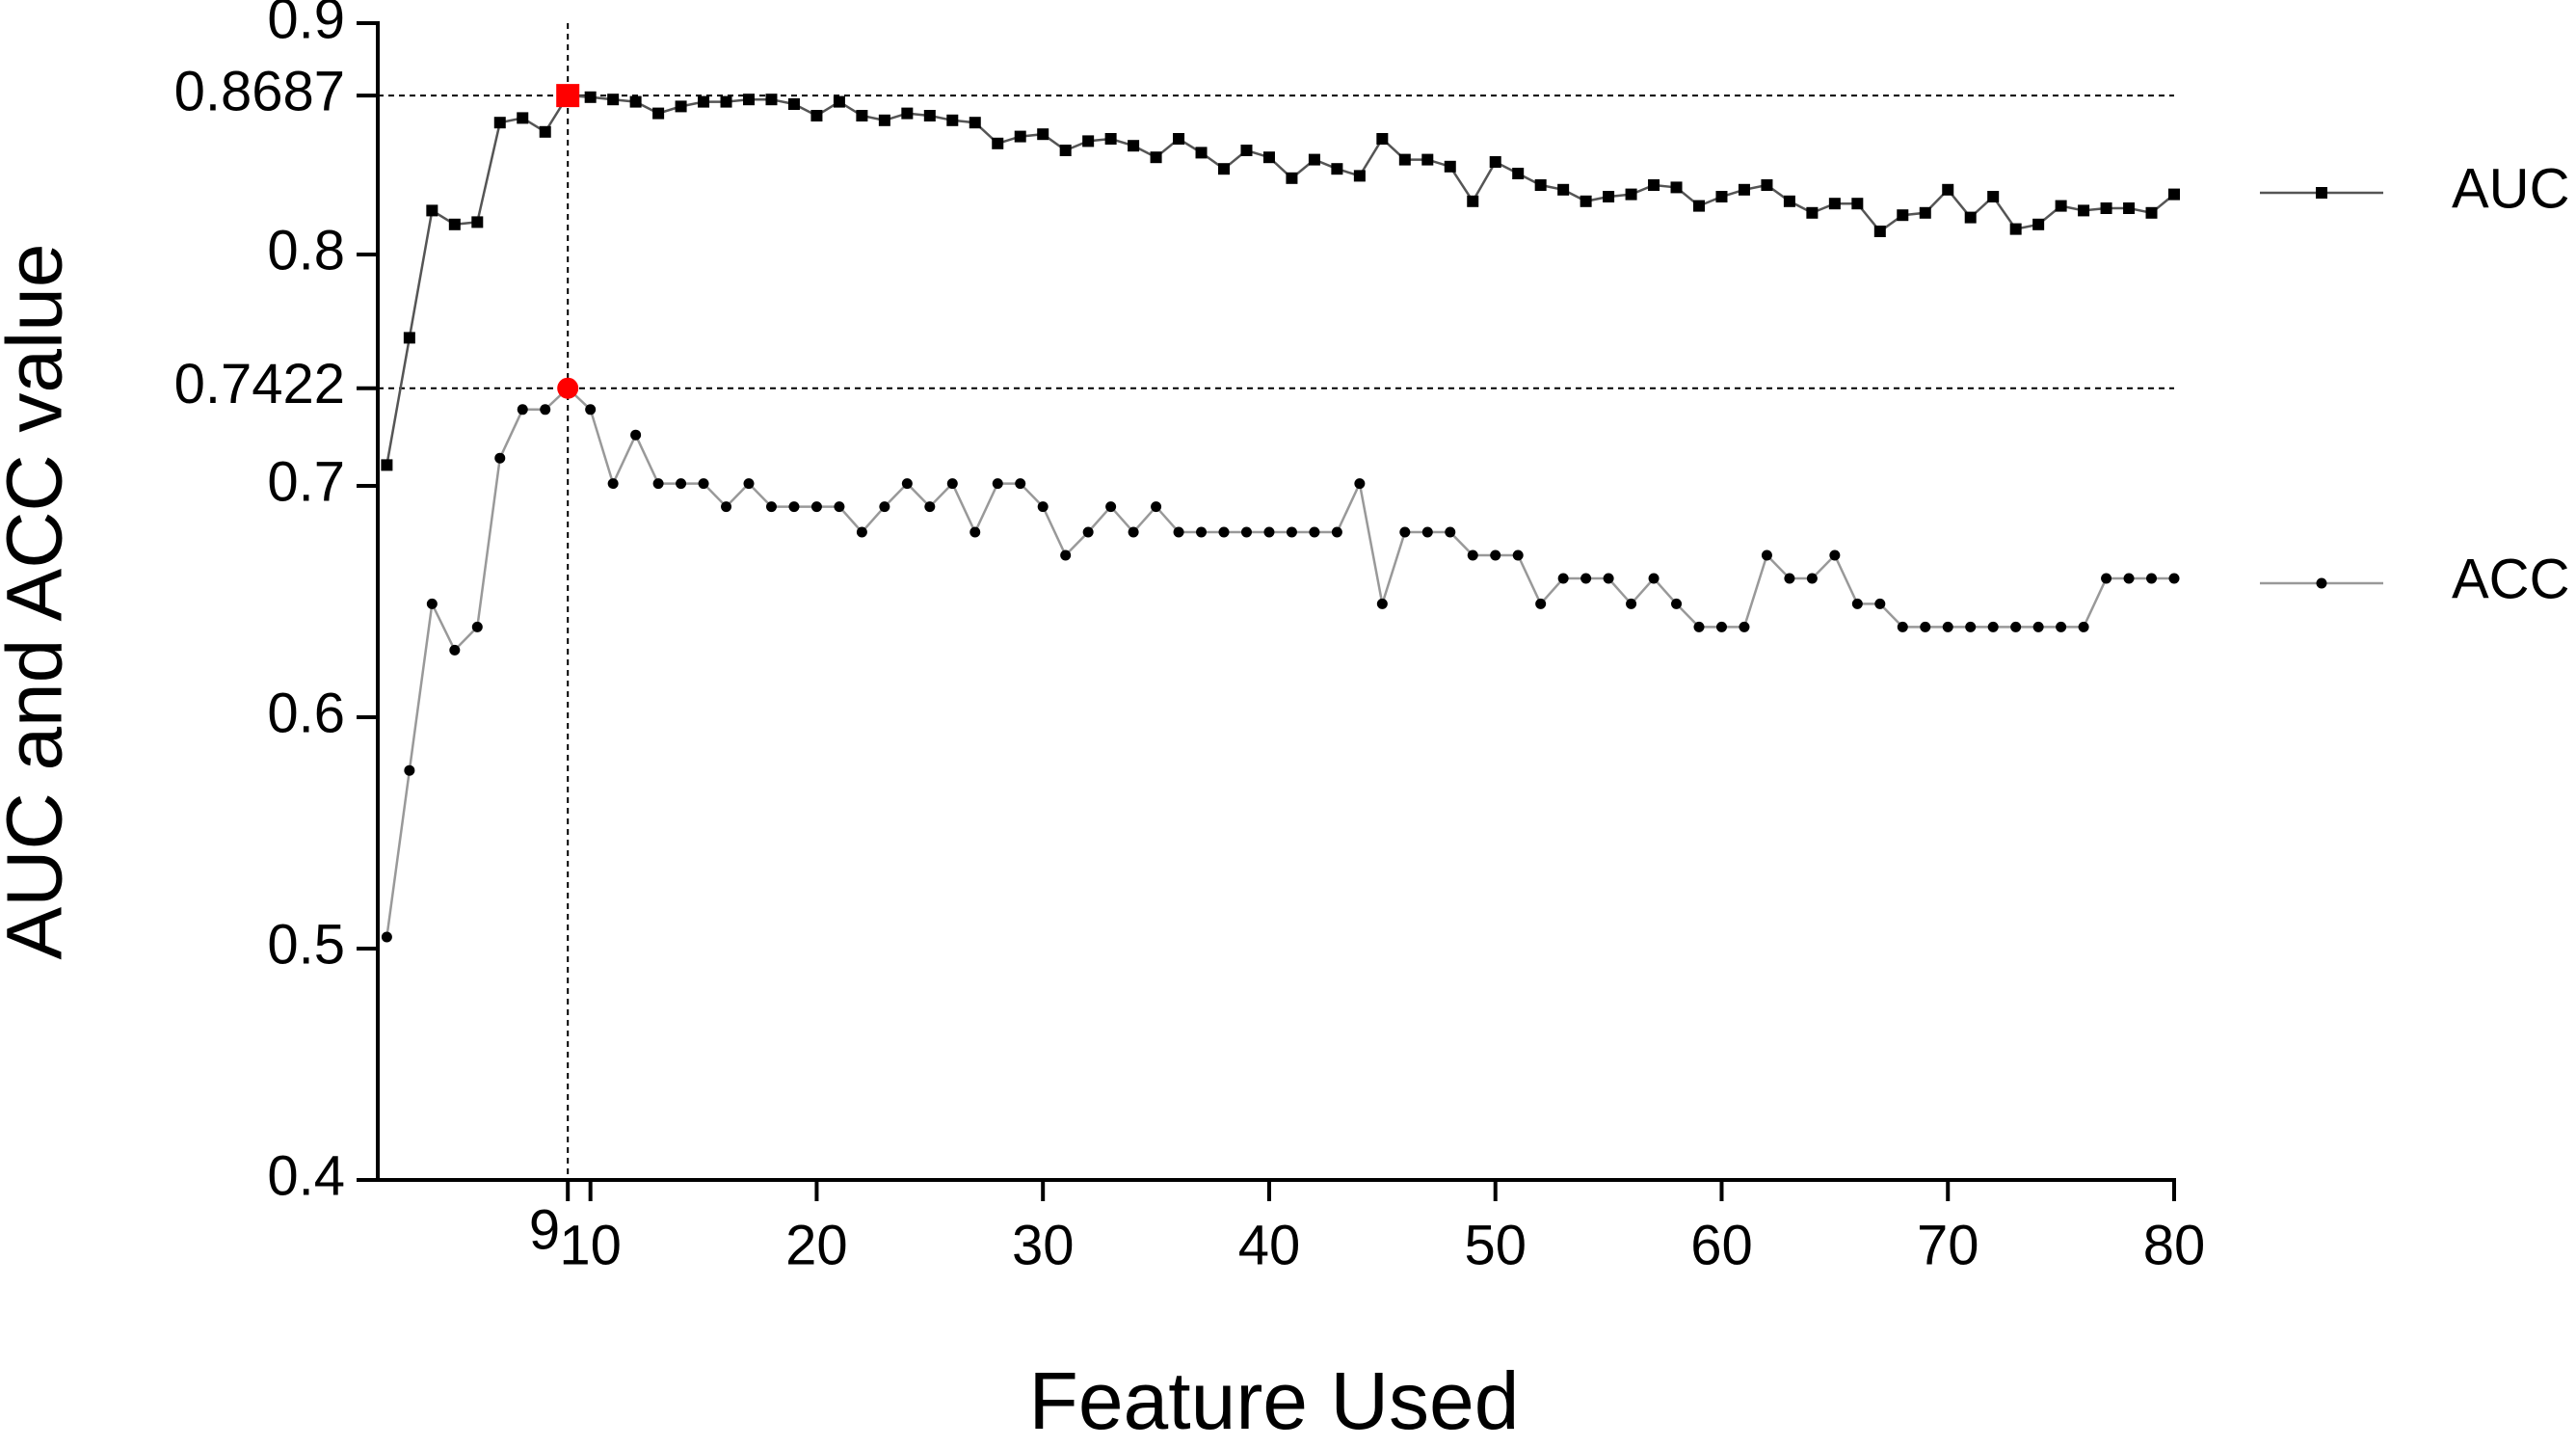  What do you see at coordinates (1043, 1245) in the screenshot?
I see `x-tick-label: 30` at bounding box center [1043, 1245].